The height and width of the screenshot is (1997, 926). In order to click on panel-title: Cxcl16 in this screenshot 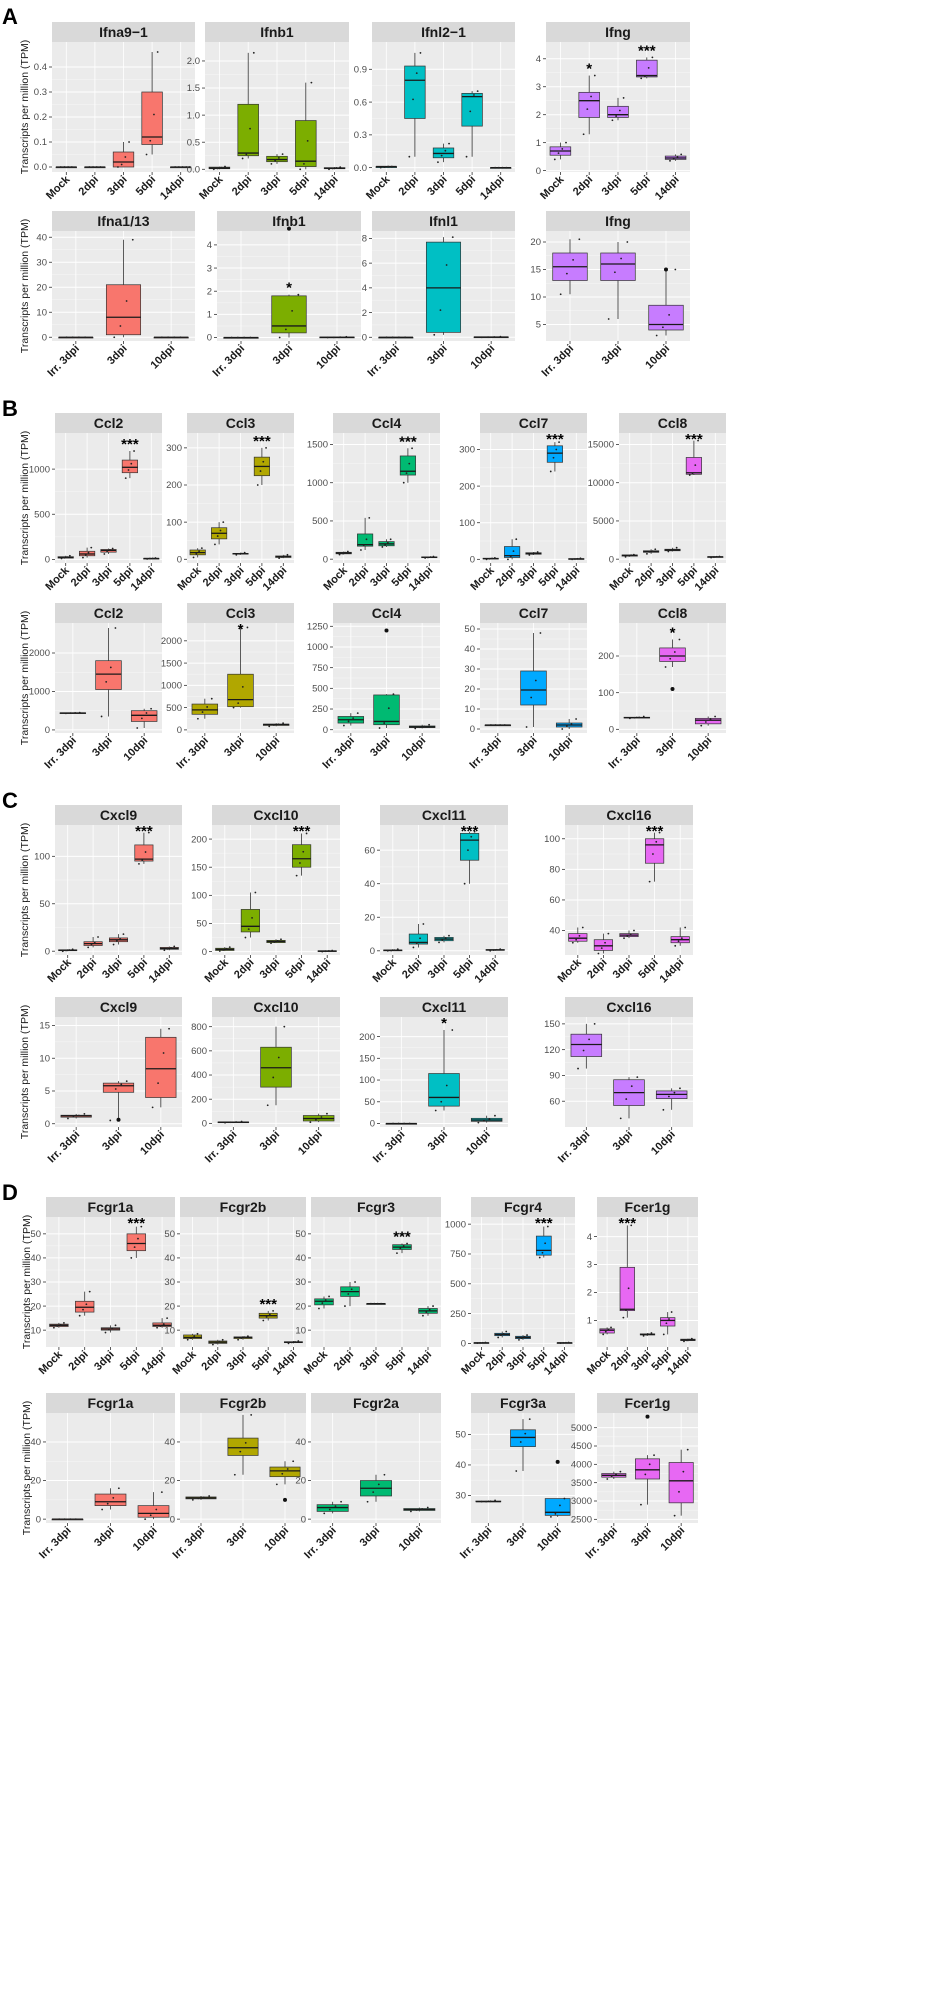, I will do `click(628, 815)`.